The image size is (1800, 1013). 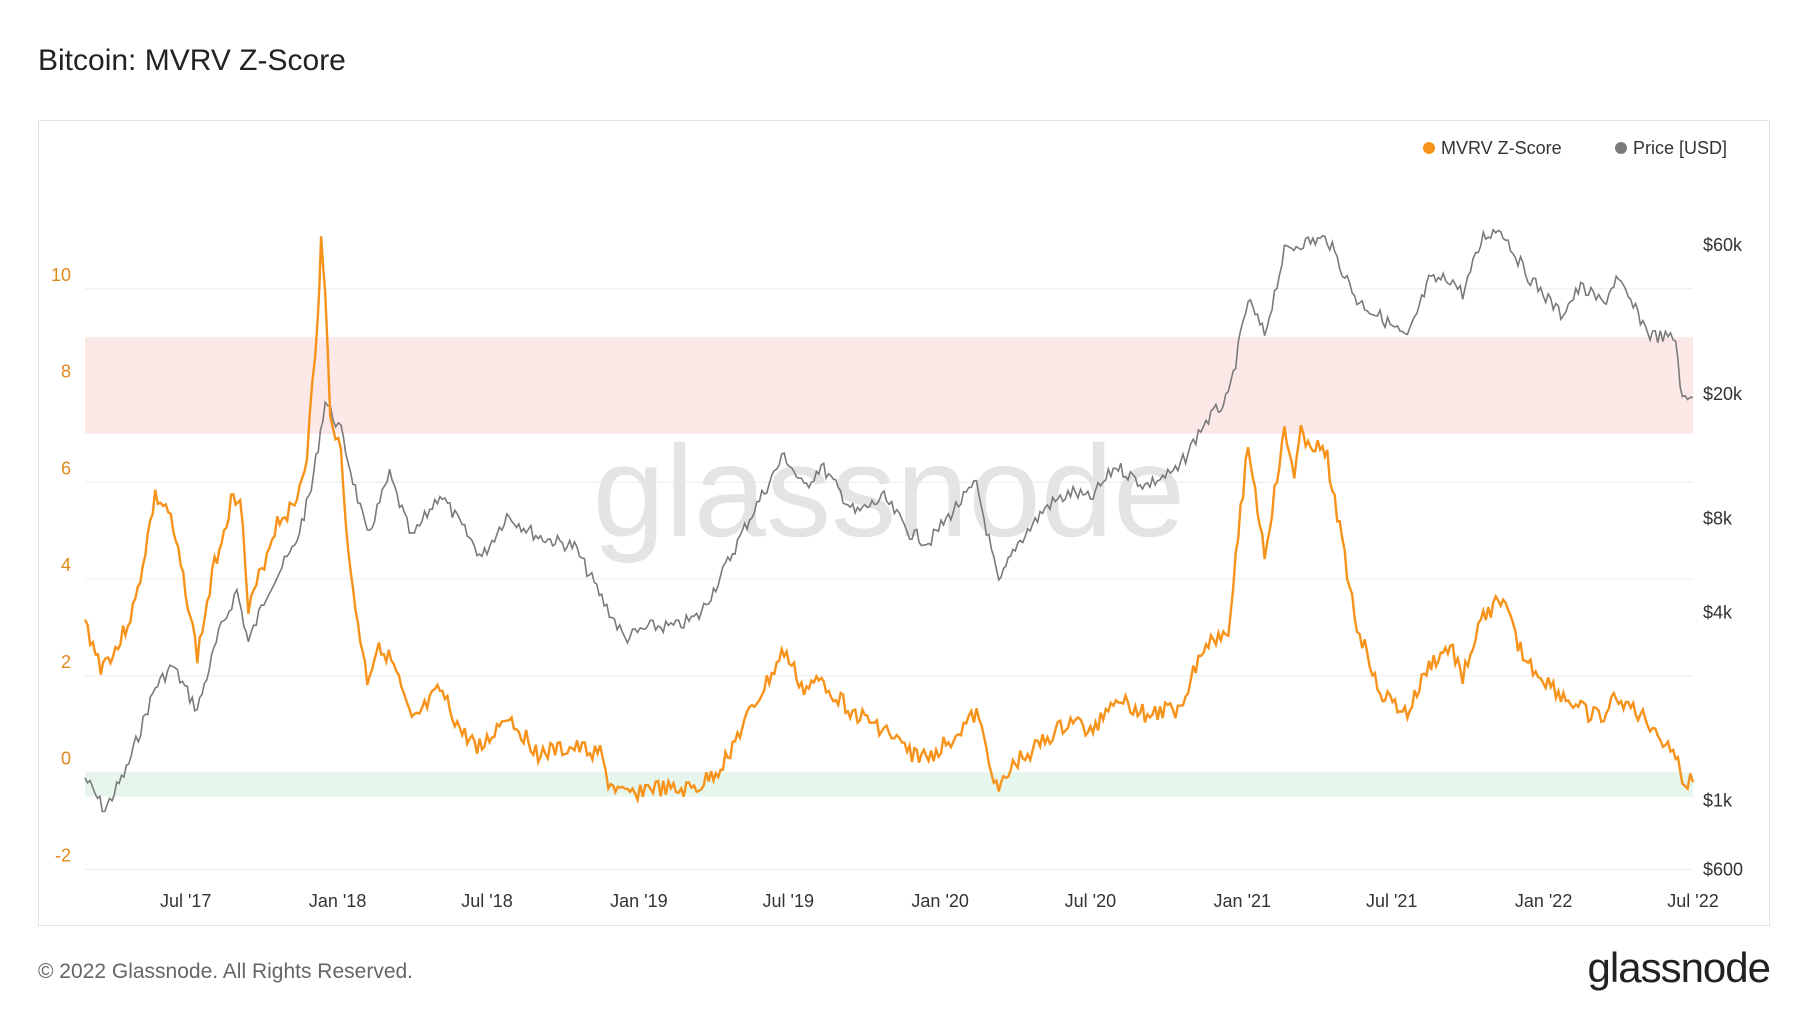 I want to click on right-axis-tick-label: $600, so click(x=1723, y=870).